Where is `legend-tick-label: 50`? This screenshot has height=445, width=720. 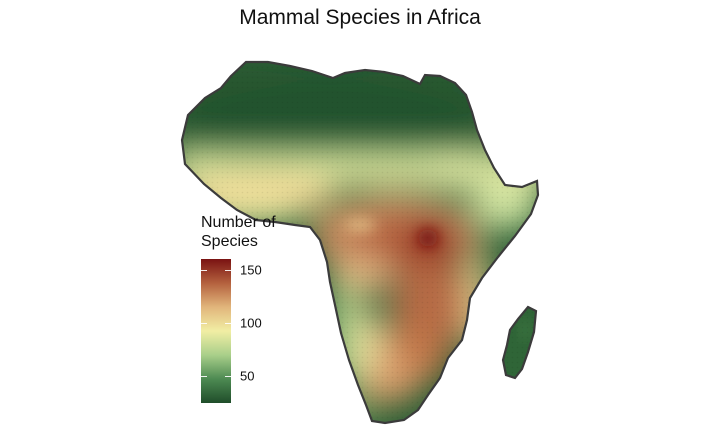 legend-tick-label: 50 is located at coordinates (247, 376).